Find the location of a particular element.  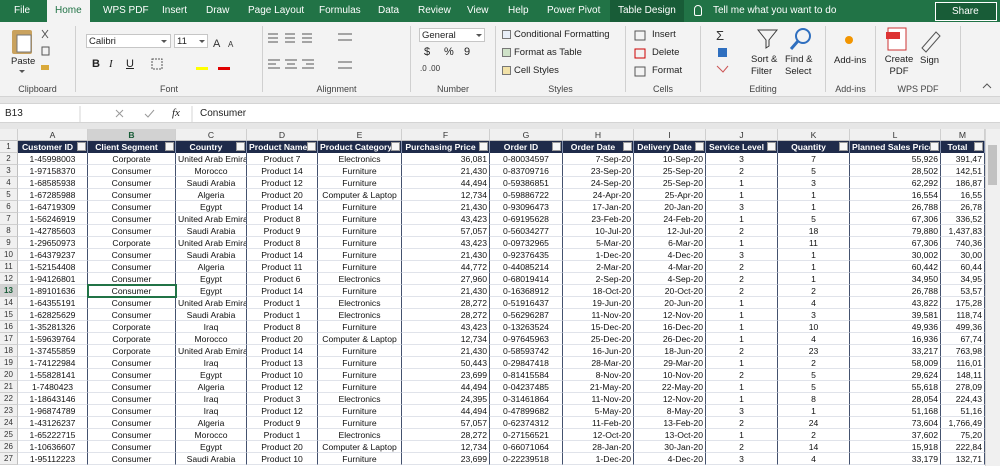

table-cell: Product 3 is located at coordinates (282, 399).